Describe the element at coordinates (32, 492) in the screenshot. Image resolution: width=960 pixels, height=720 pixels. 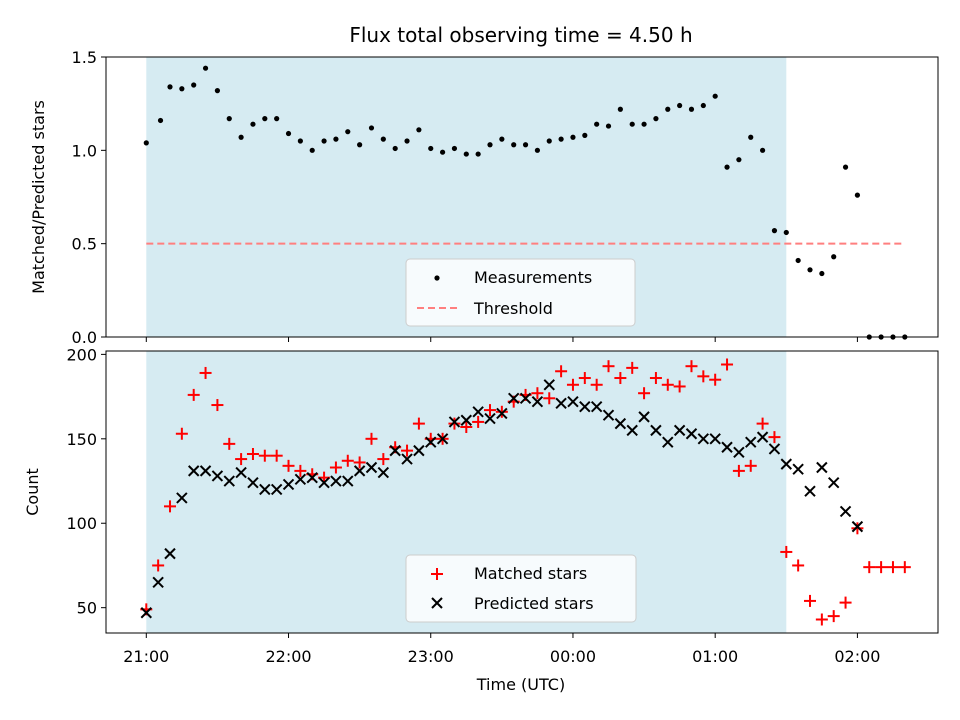
I see `bottom-y-axis-label: Count` at that location.